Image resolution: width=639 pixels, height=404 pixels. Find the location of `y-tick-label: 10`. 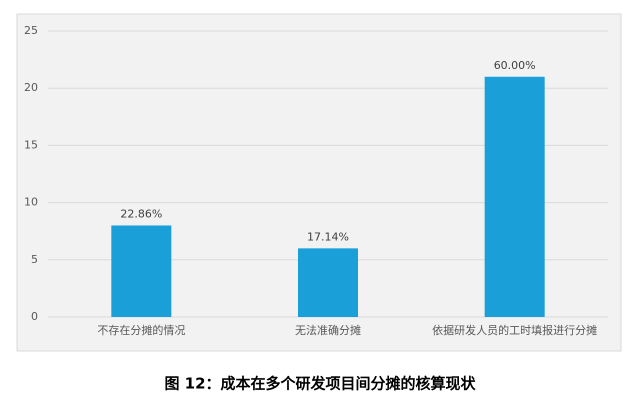

y-tick-label: 10 is located at coordinates (31, 202).